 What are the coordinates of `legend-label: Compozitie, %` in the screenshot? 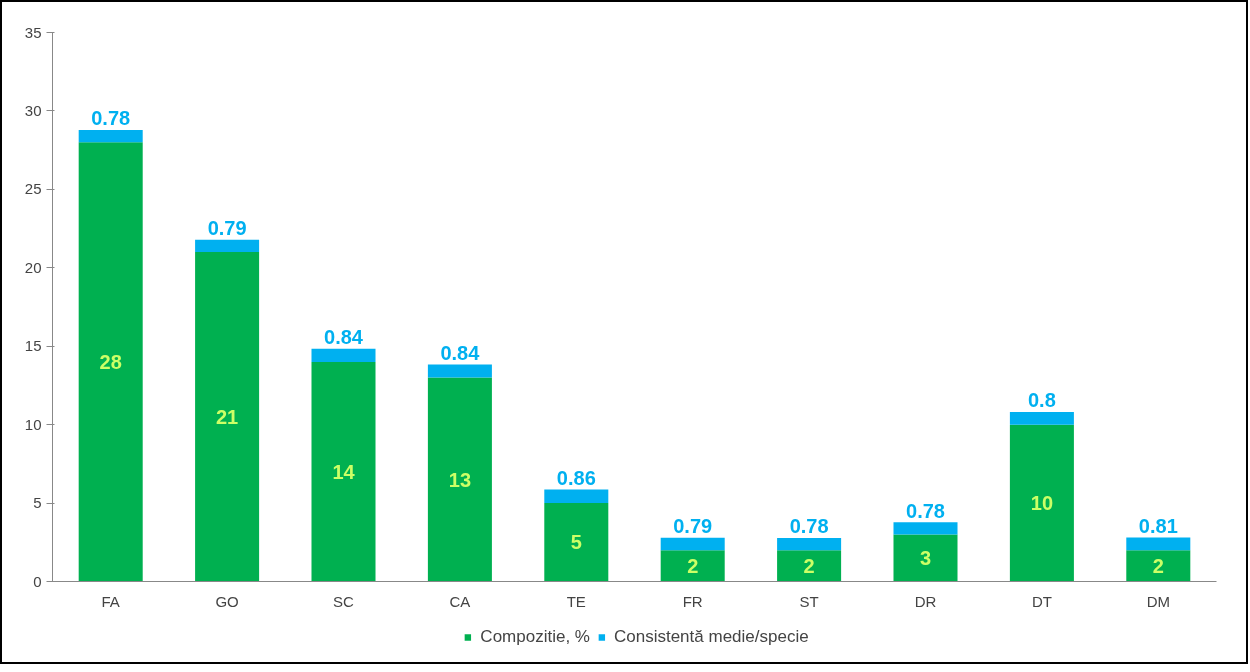 It's located at (535, 637).